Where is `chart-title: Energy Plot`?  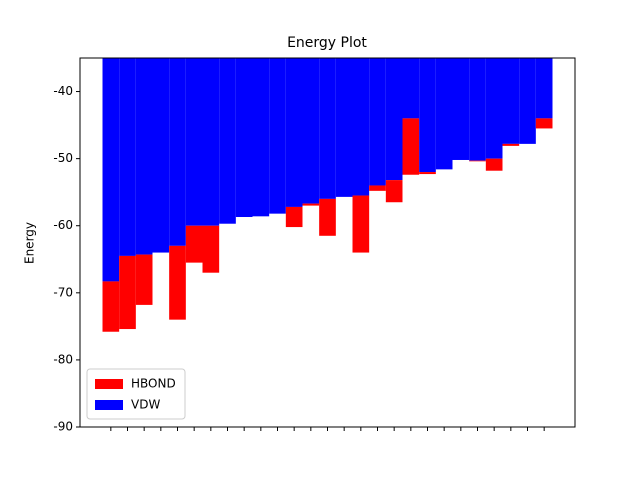
chart-title: Energy Plot is located at coordinates (327, 43).